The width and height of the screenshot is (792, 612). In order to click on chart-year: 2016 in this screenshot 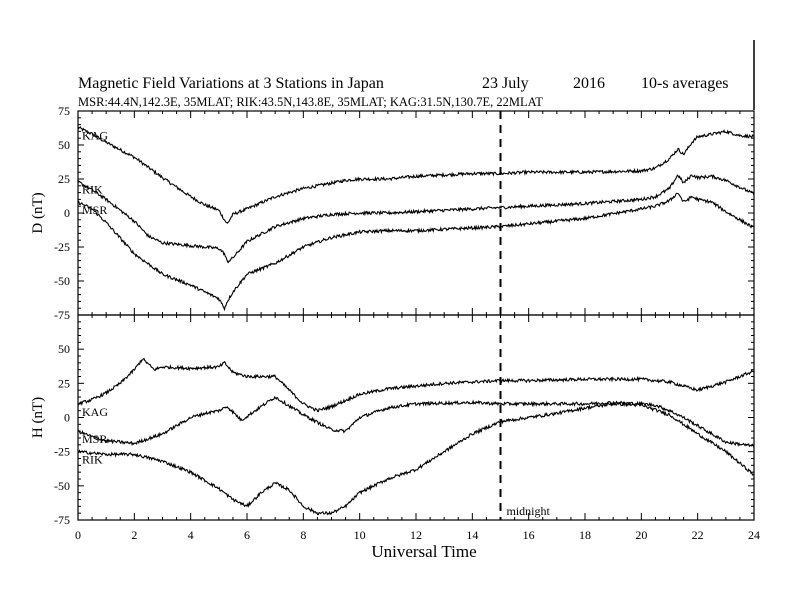, I will do `click(589, 83)`.